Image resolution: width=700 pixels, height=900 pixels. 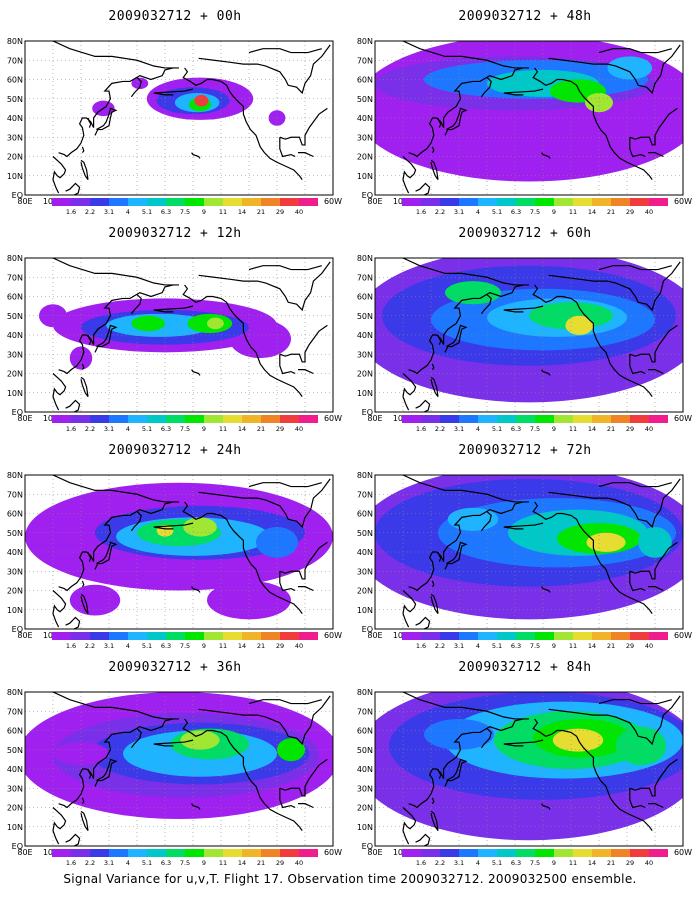 I want to click on legend-label: 7.5, so click(x=185, y=429).